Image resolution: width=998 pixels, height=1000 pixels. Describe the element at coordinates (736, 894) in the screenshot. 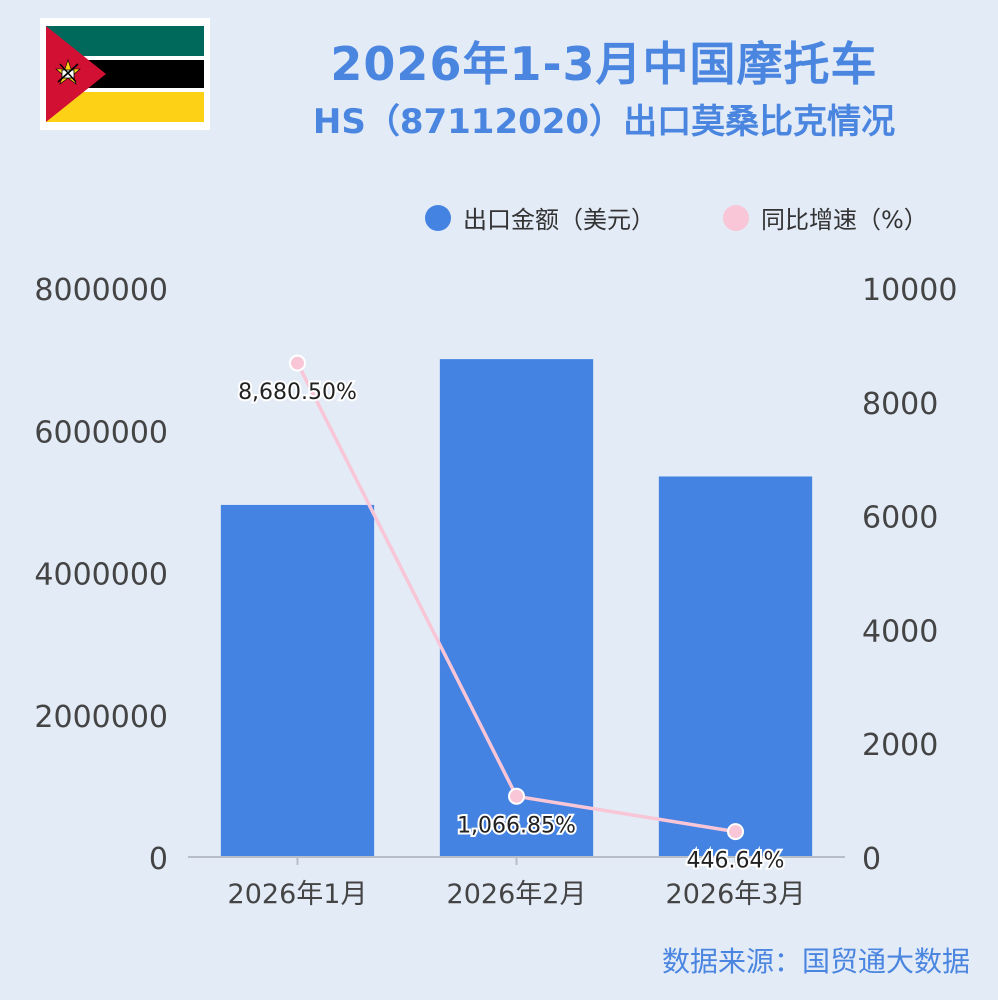

I see `x-tick-label: 2026年3月` at that location.